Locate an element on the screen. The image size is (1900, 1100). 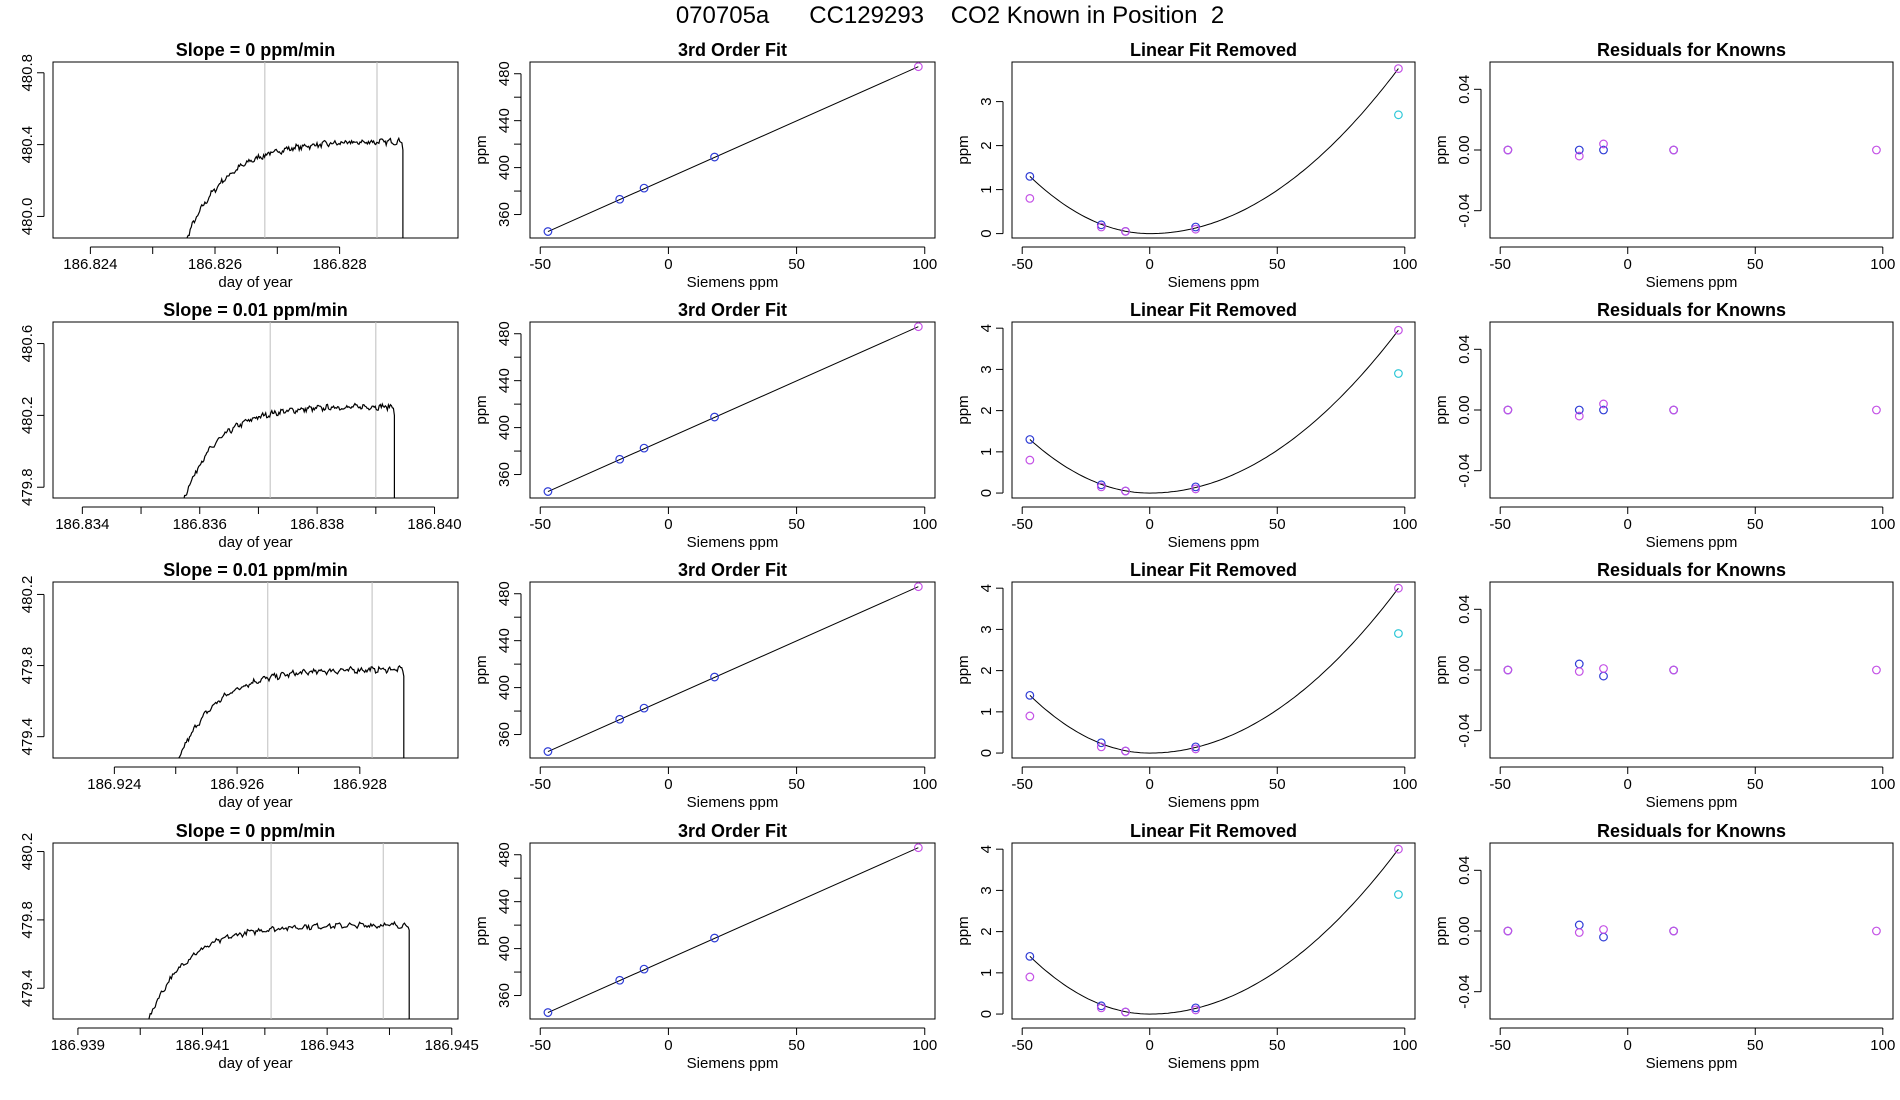
x-axis-label: day of year is located at coordinates (255, 1063).